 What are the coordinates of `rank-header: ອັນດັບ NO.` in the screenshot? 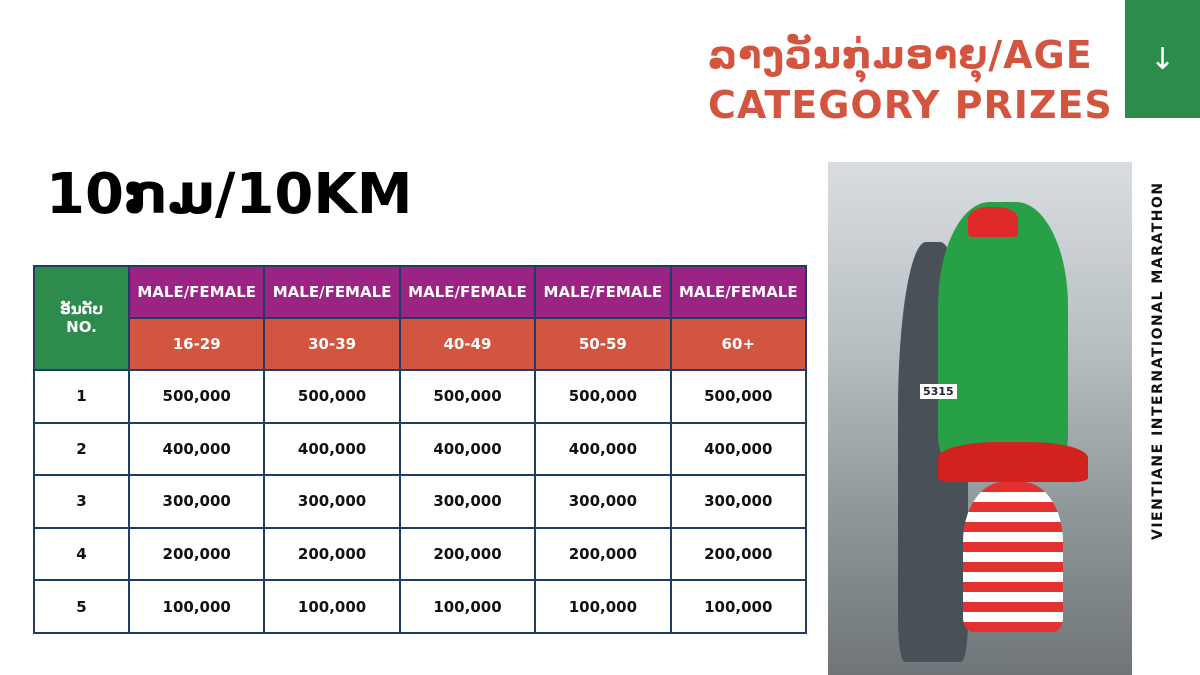 It's located at (81, 318).